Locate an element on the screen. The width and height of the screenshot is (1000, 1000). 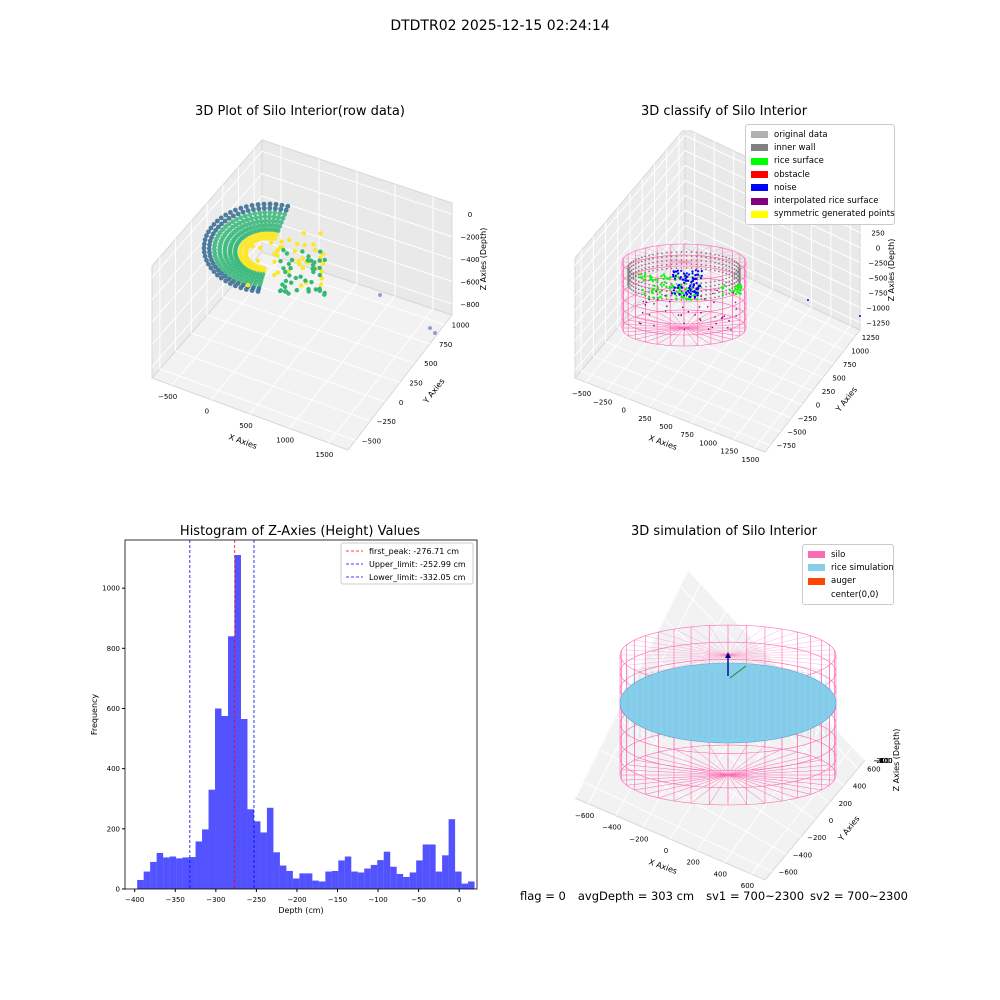
y-tick-label: 250 is located at coordinates (415, 384).